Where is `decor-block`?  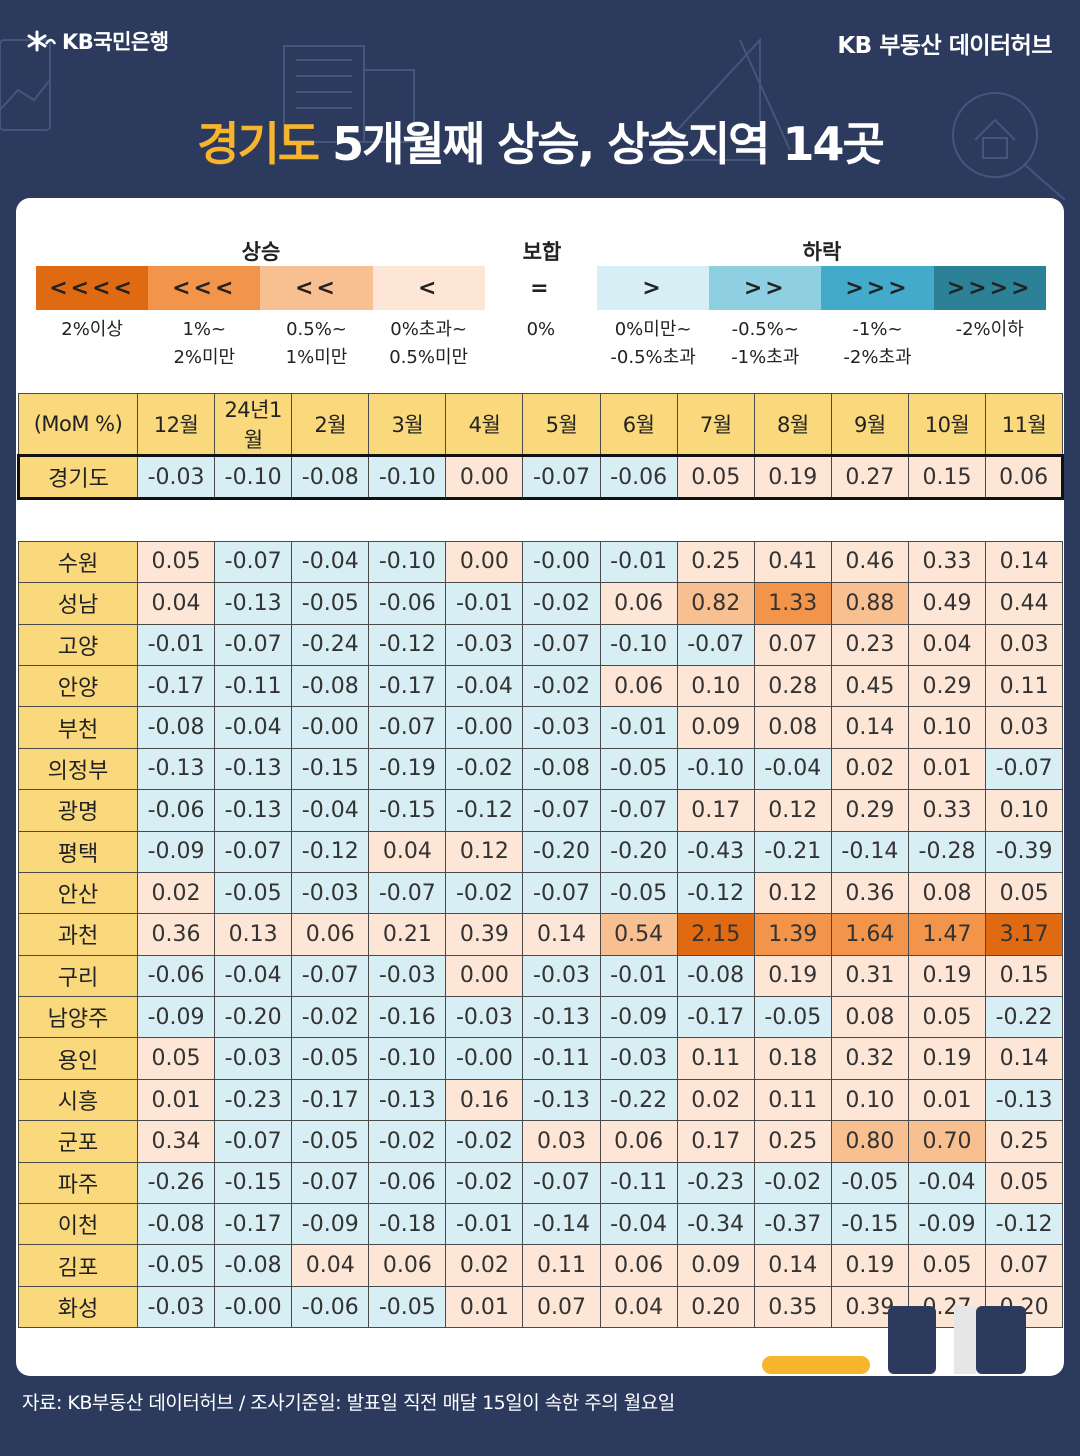
decor-block is located at coordinates (965, 1340).